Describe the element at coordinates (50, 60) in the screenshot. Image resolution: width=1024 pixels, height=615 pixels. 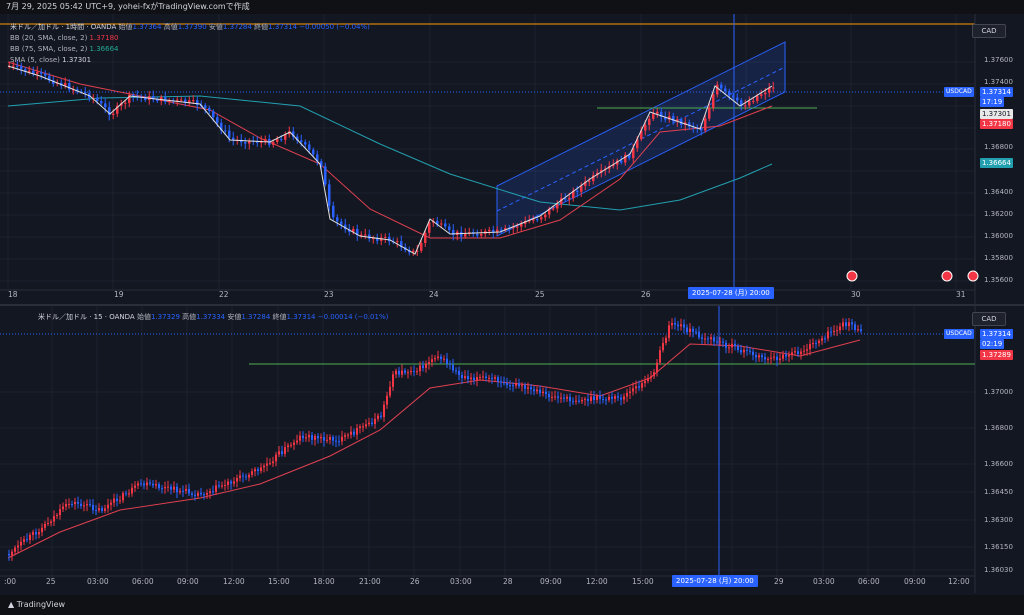
I see `top-sma-legend: SMA (5, close) 1.37301` at that location.